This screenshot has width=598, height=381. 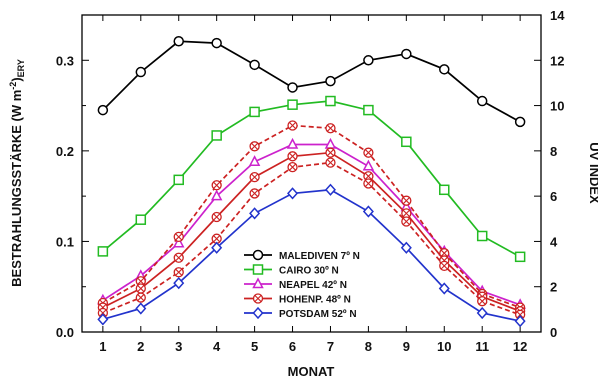 I want to click on y-axis-left-title: BESTRAHLUNGSSTÄRKE (W m-2)ERY, so click(x=17, y=173).